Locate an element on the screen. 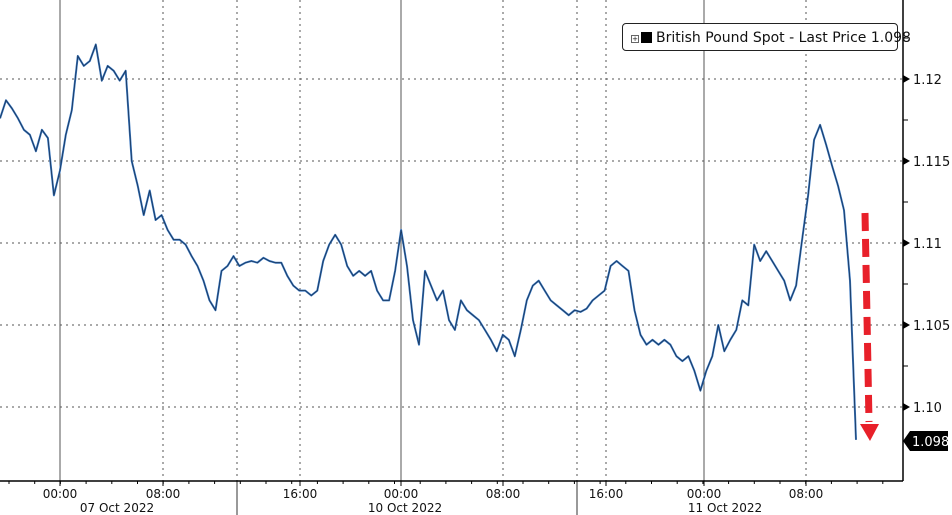  expand-icon: + is located at coordinates (635, 39).